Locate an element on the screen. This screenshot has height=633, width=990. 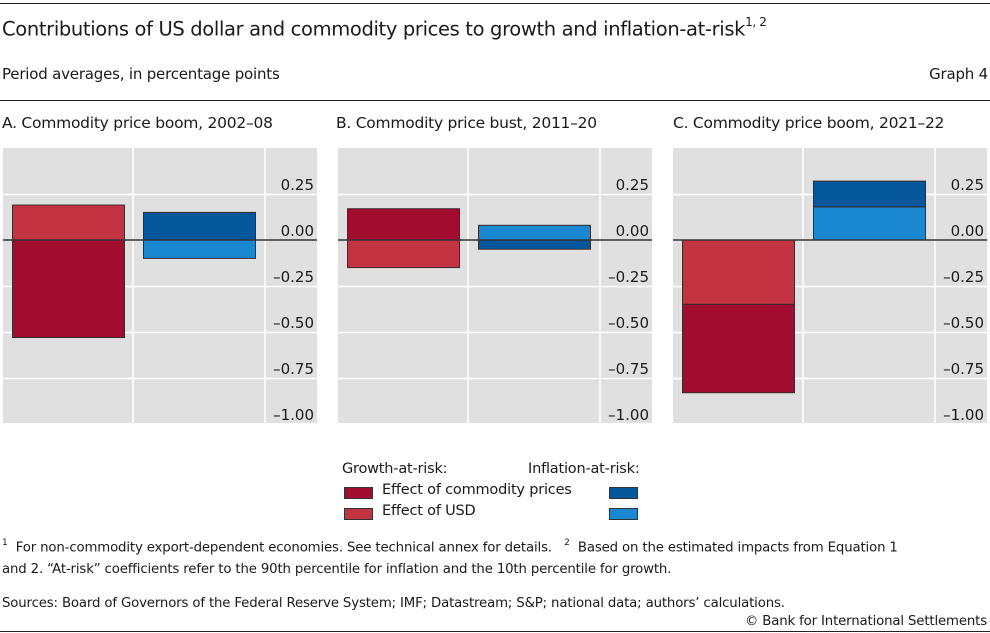
graph-number: Graph 4 is located at coordinates (958, 74).